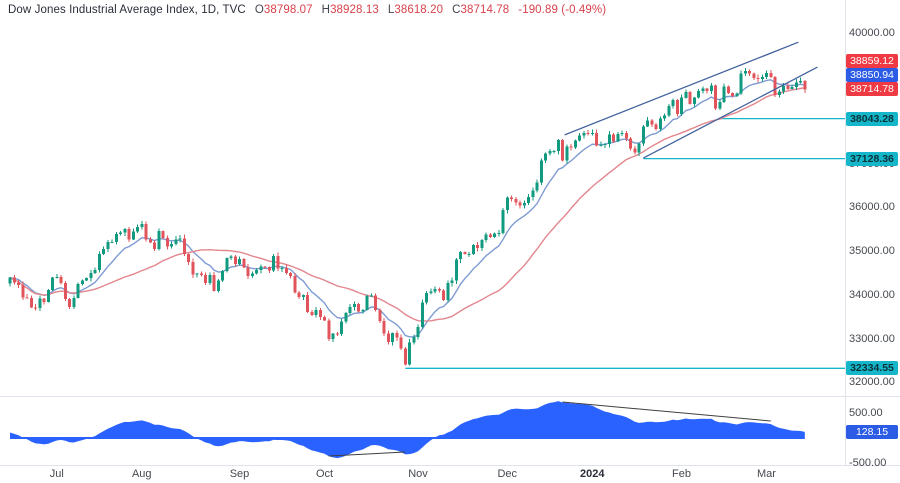 This screenshot has width=900, height=483. Describe the element at coordinates (872, 294) in the screenshot. I see `price-tick: 34000.00` at that location.